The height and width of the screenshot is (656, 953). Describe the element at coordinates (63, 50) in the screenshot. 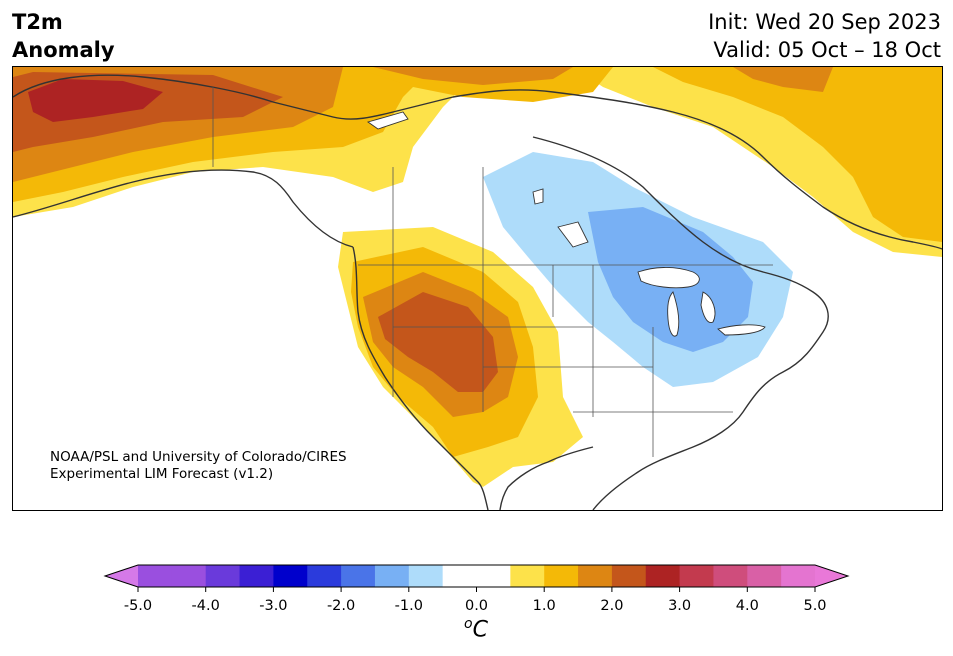

I see `variable-kind: Anomaly` at that location.